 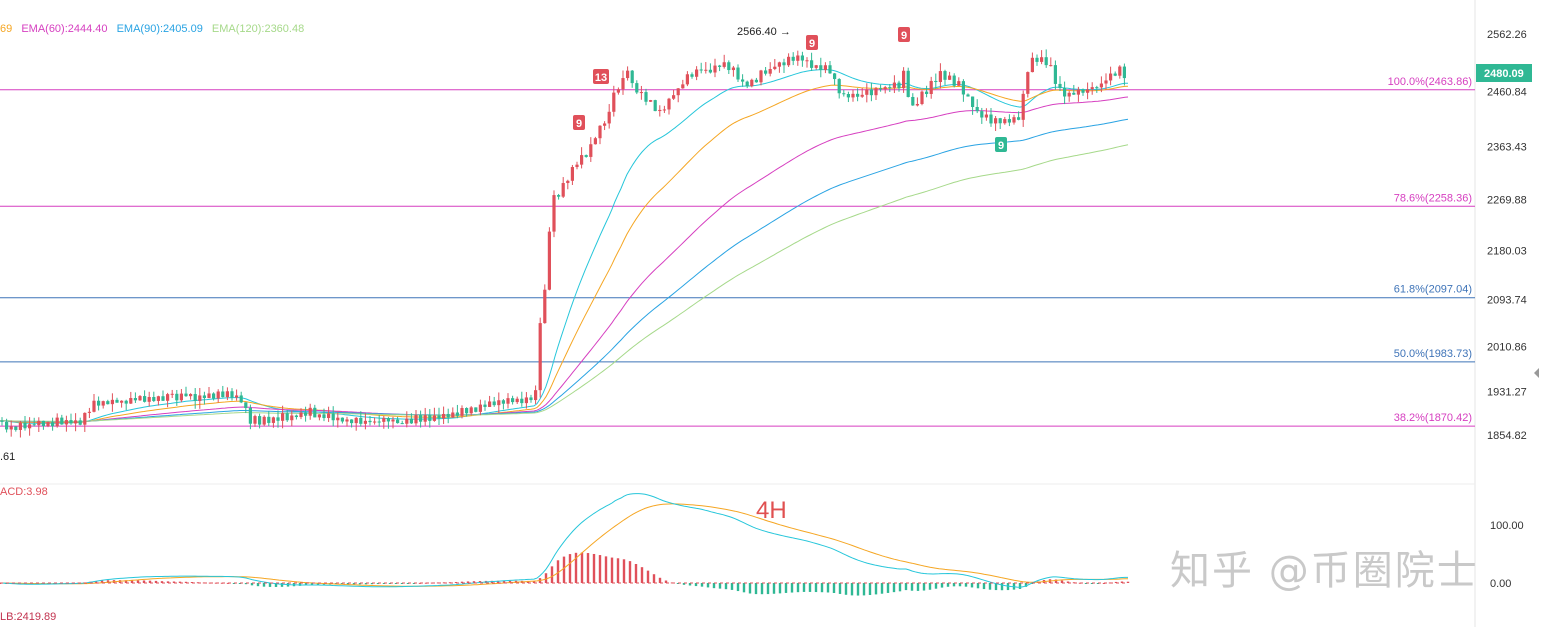 I want to click on macd-line, so click(x=564, y=540).